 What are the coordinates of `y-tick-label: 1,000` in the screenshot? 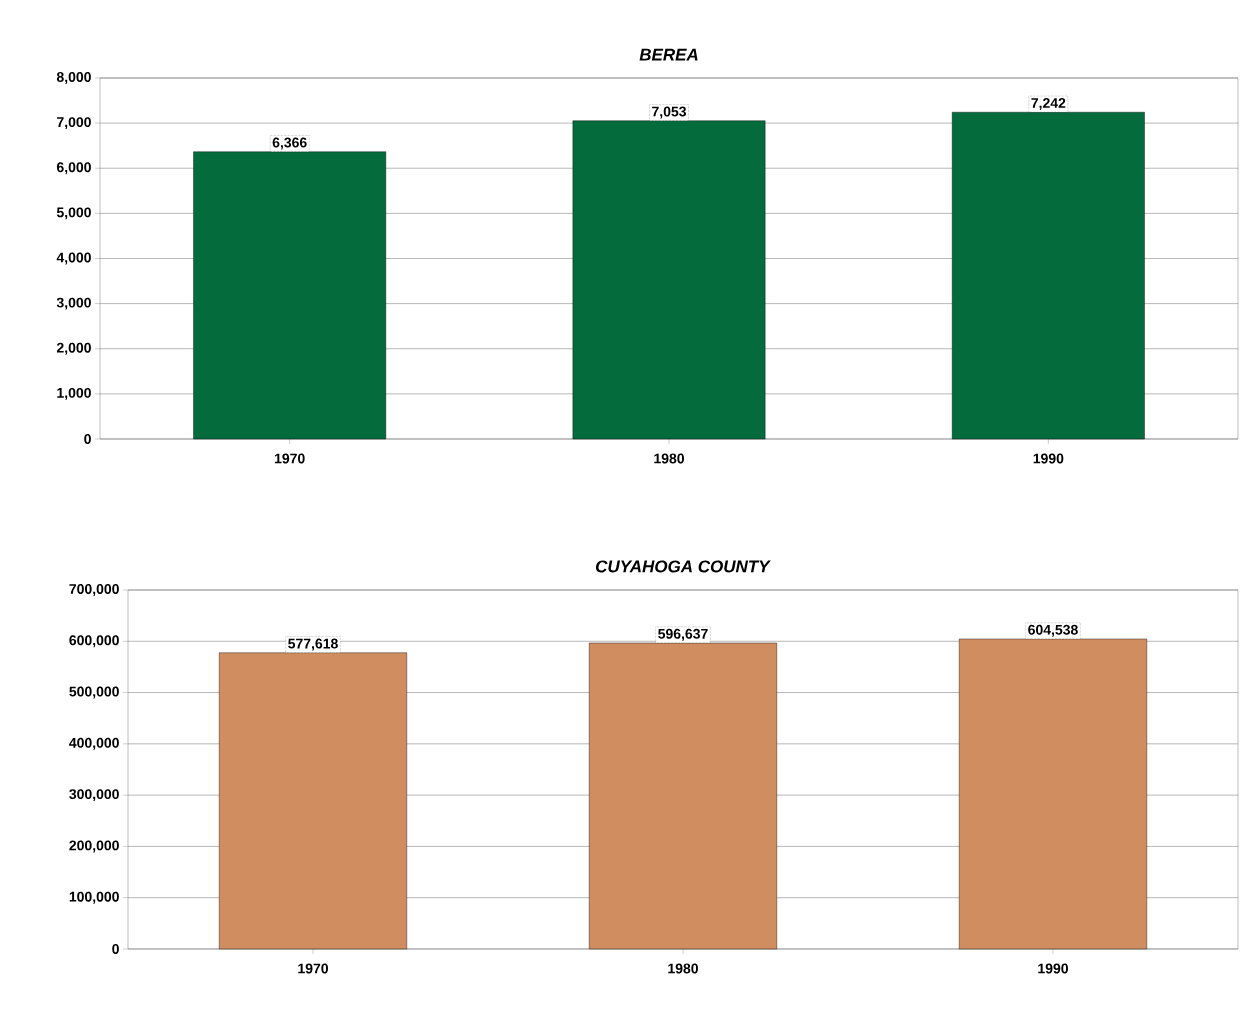 It's located at (74, 393).